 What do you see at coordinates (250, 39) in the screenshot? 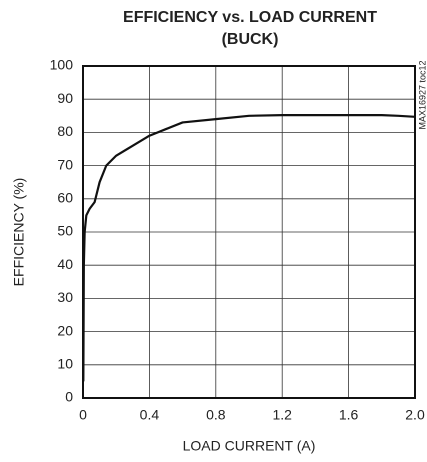
I see `chart-subtitle: (BUCK)` at bounding box center [250, 39].